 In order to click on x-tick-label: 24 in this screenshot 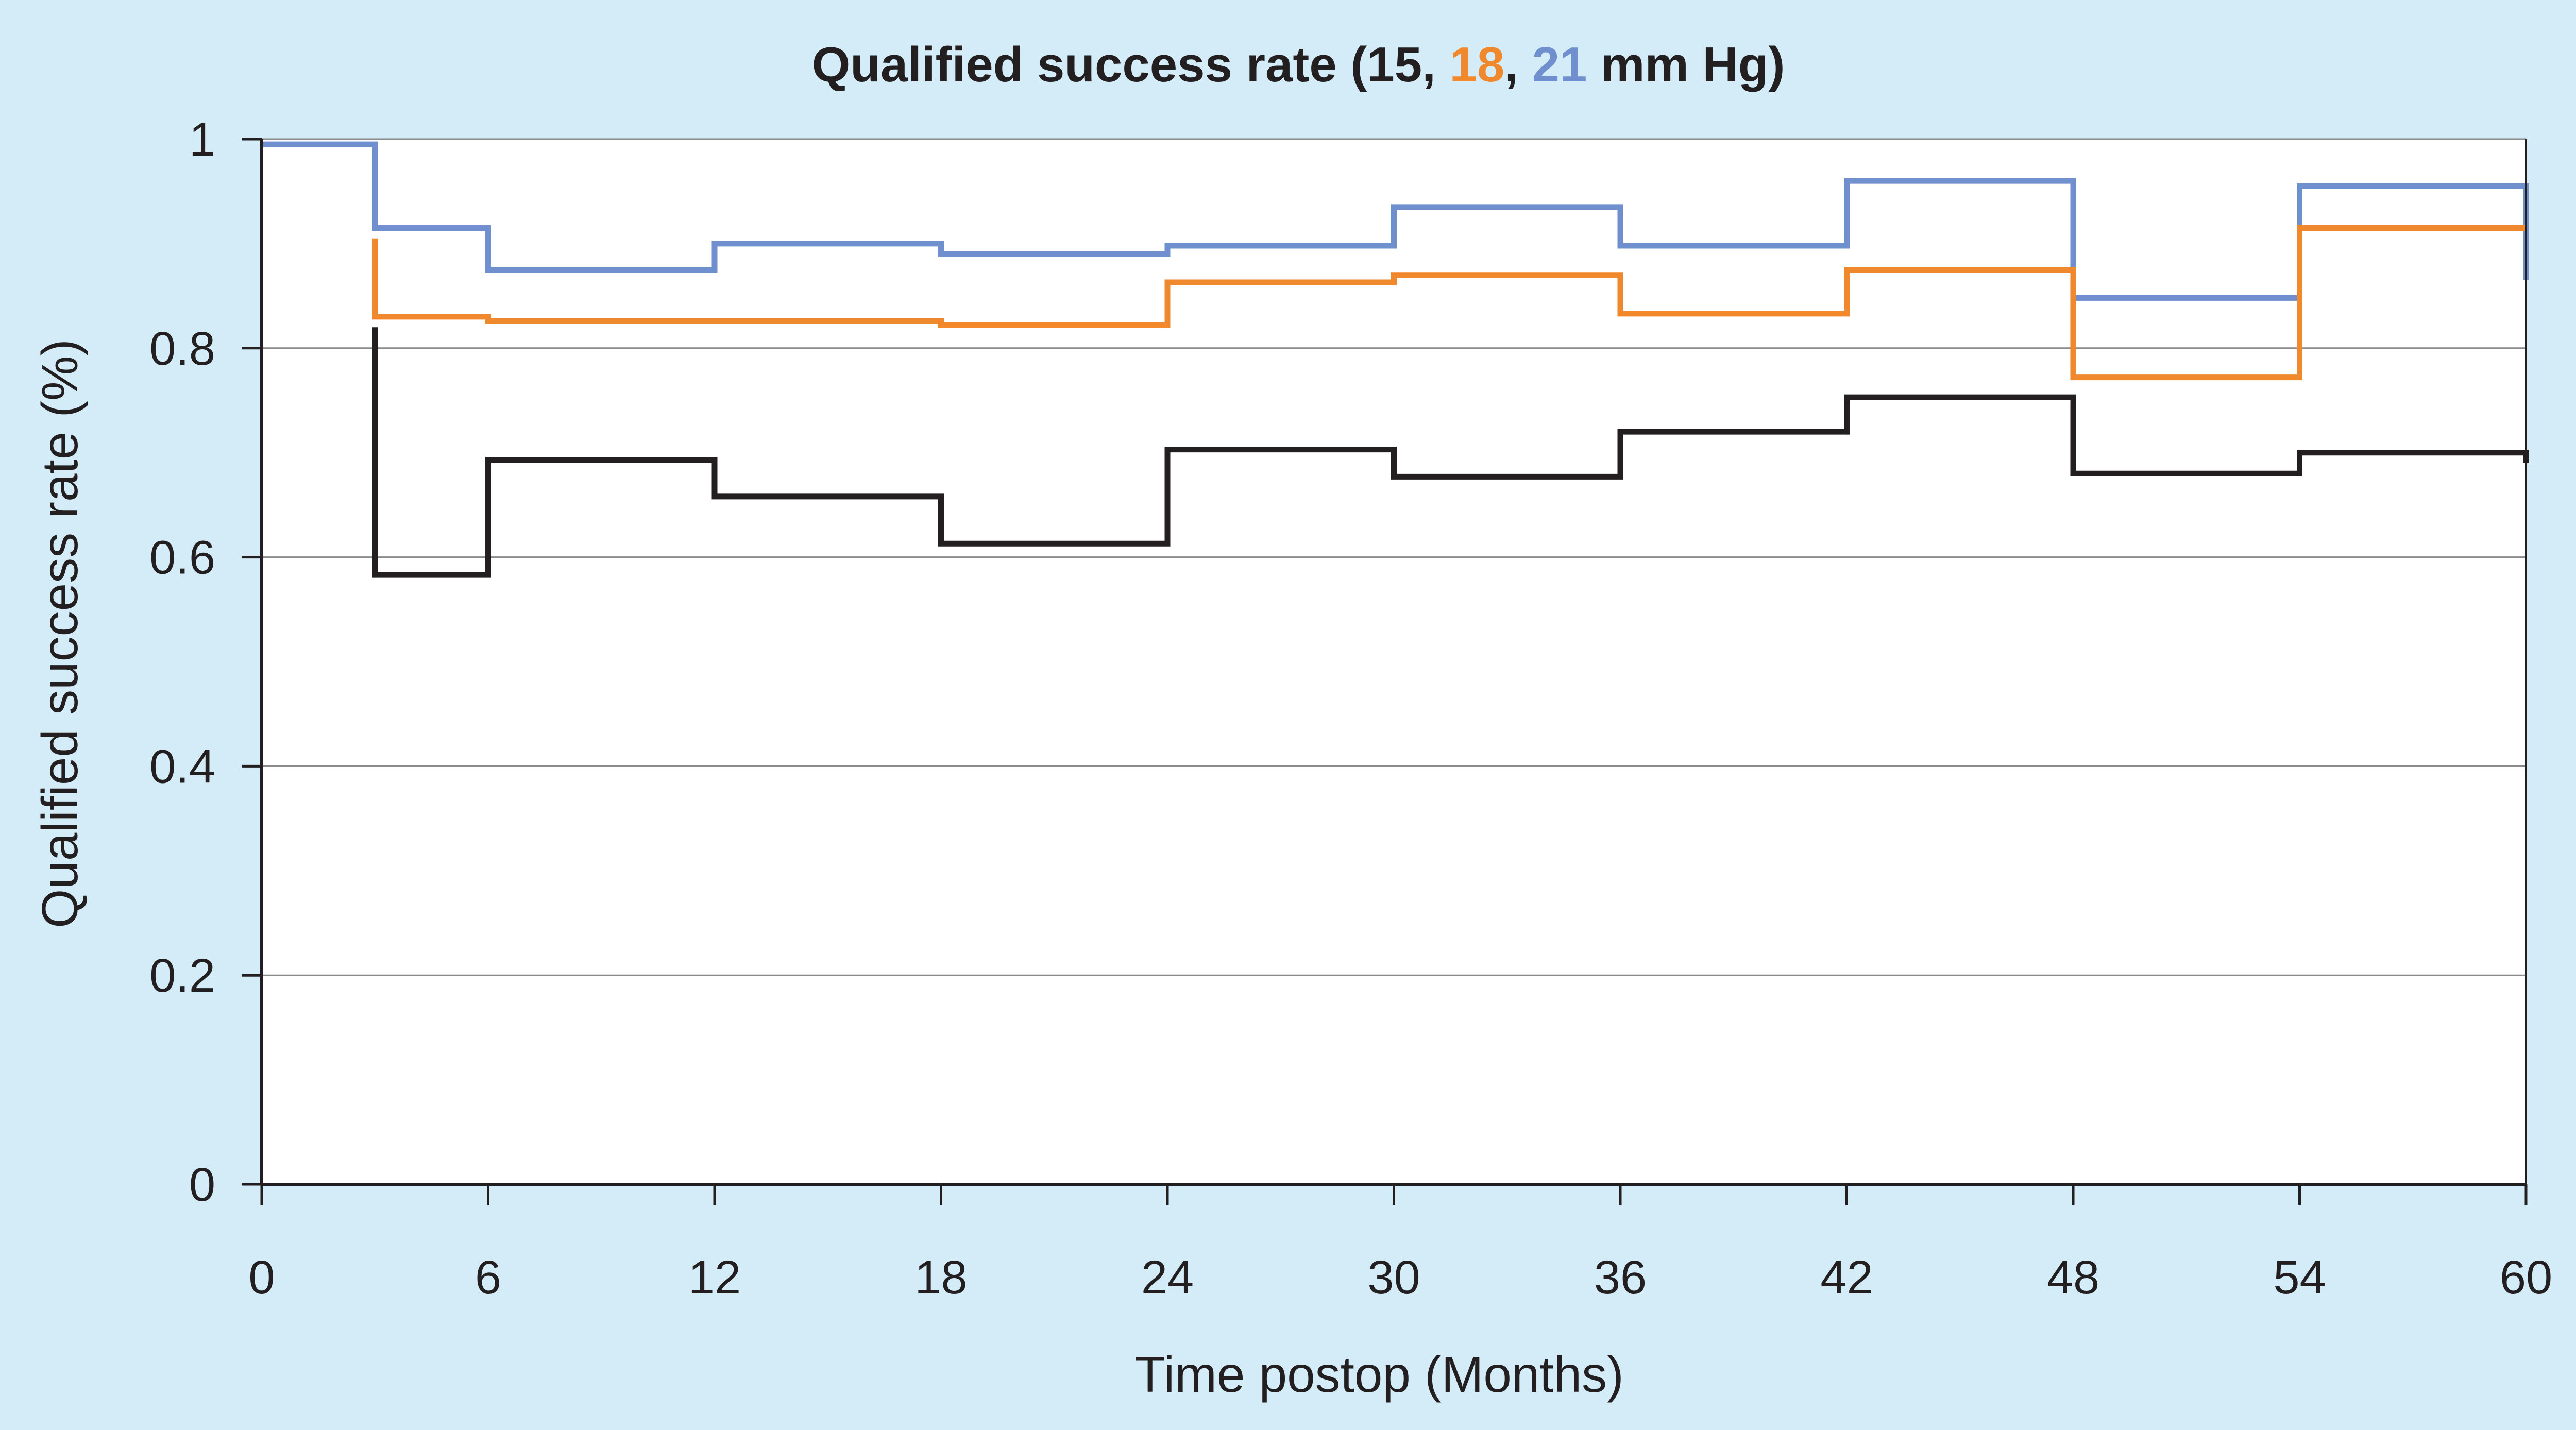, I will do `click(1167, 1277)`.